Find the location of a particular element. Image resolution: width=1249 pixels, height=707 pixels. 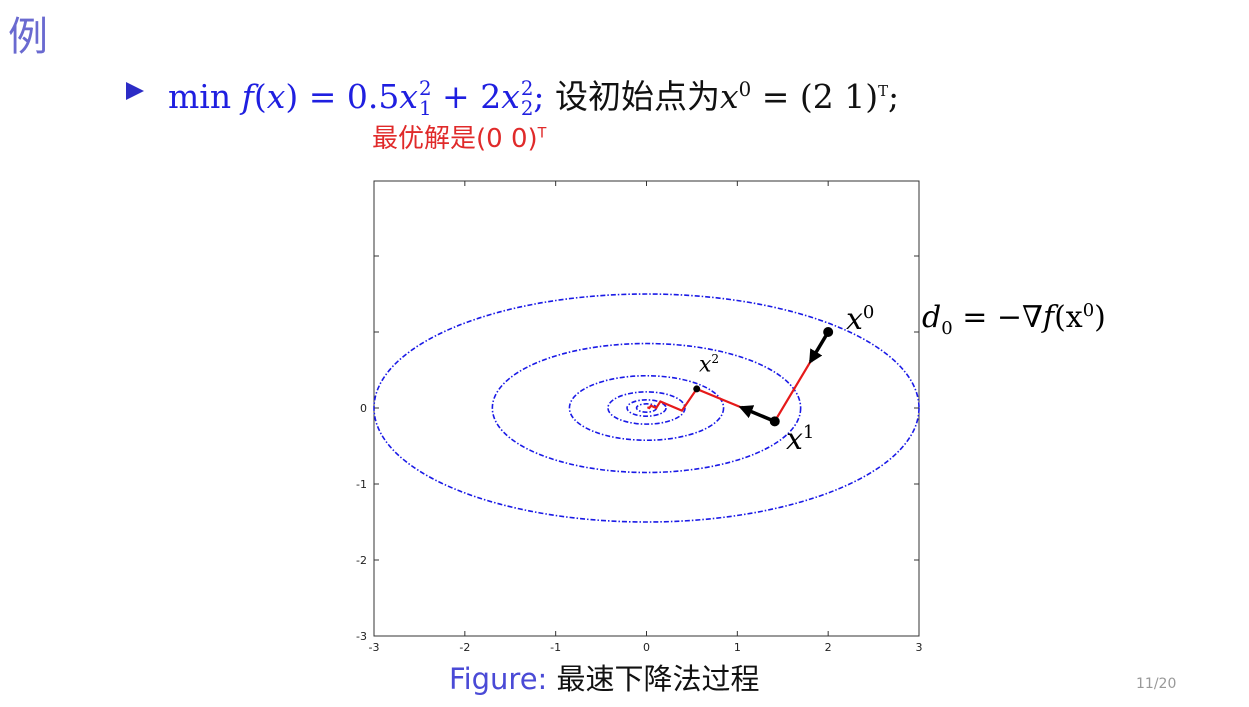

figure-caption: Figure: 最速下降法过程 is located at coordinates (604, 677).